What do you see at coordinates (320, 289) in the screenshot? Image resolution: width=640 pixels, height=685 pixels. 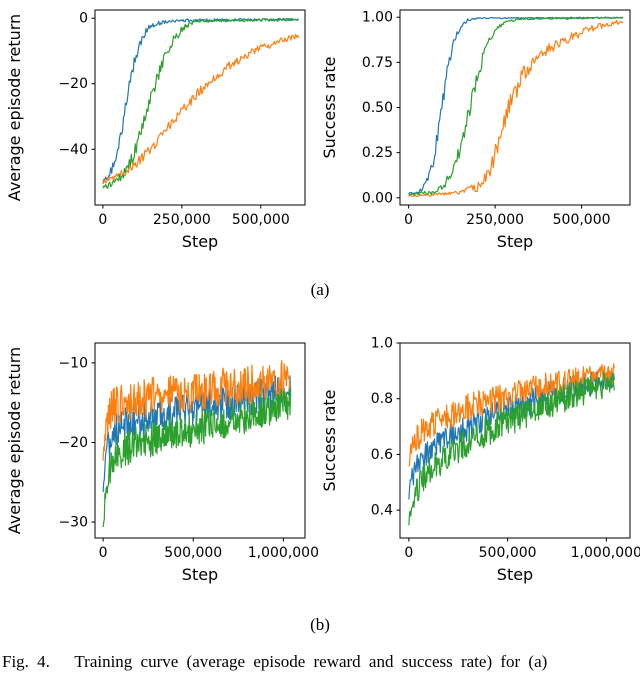 I see `panel-a-label: (a)` at bounding box center [320, 289].